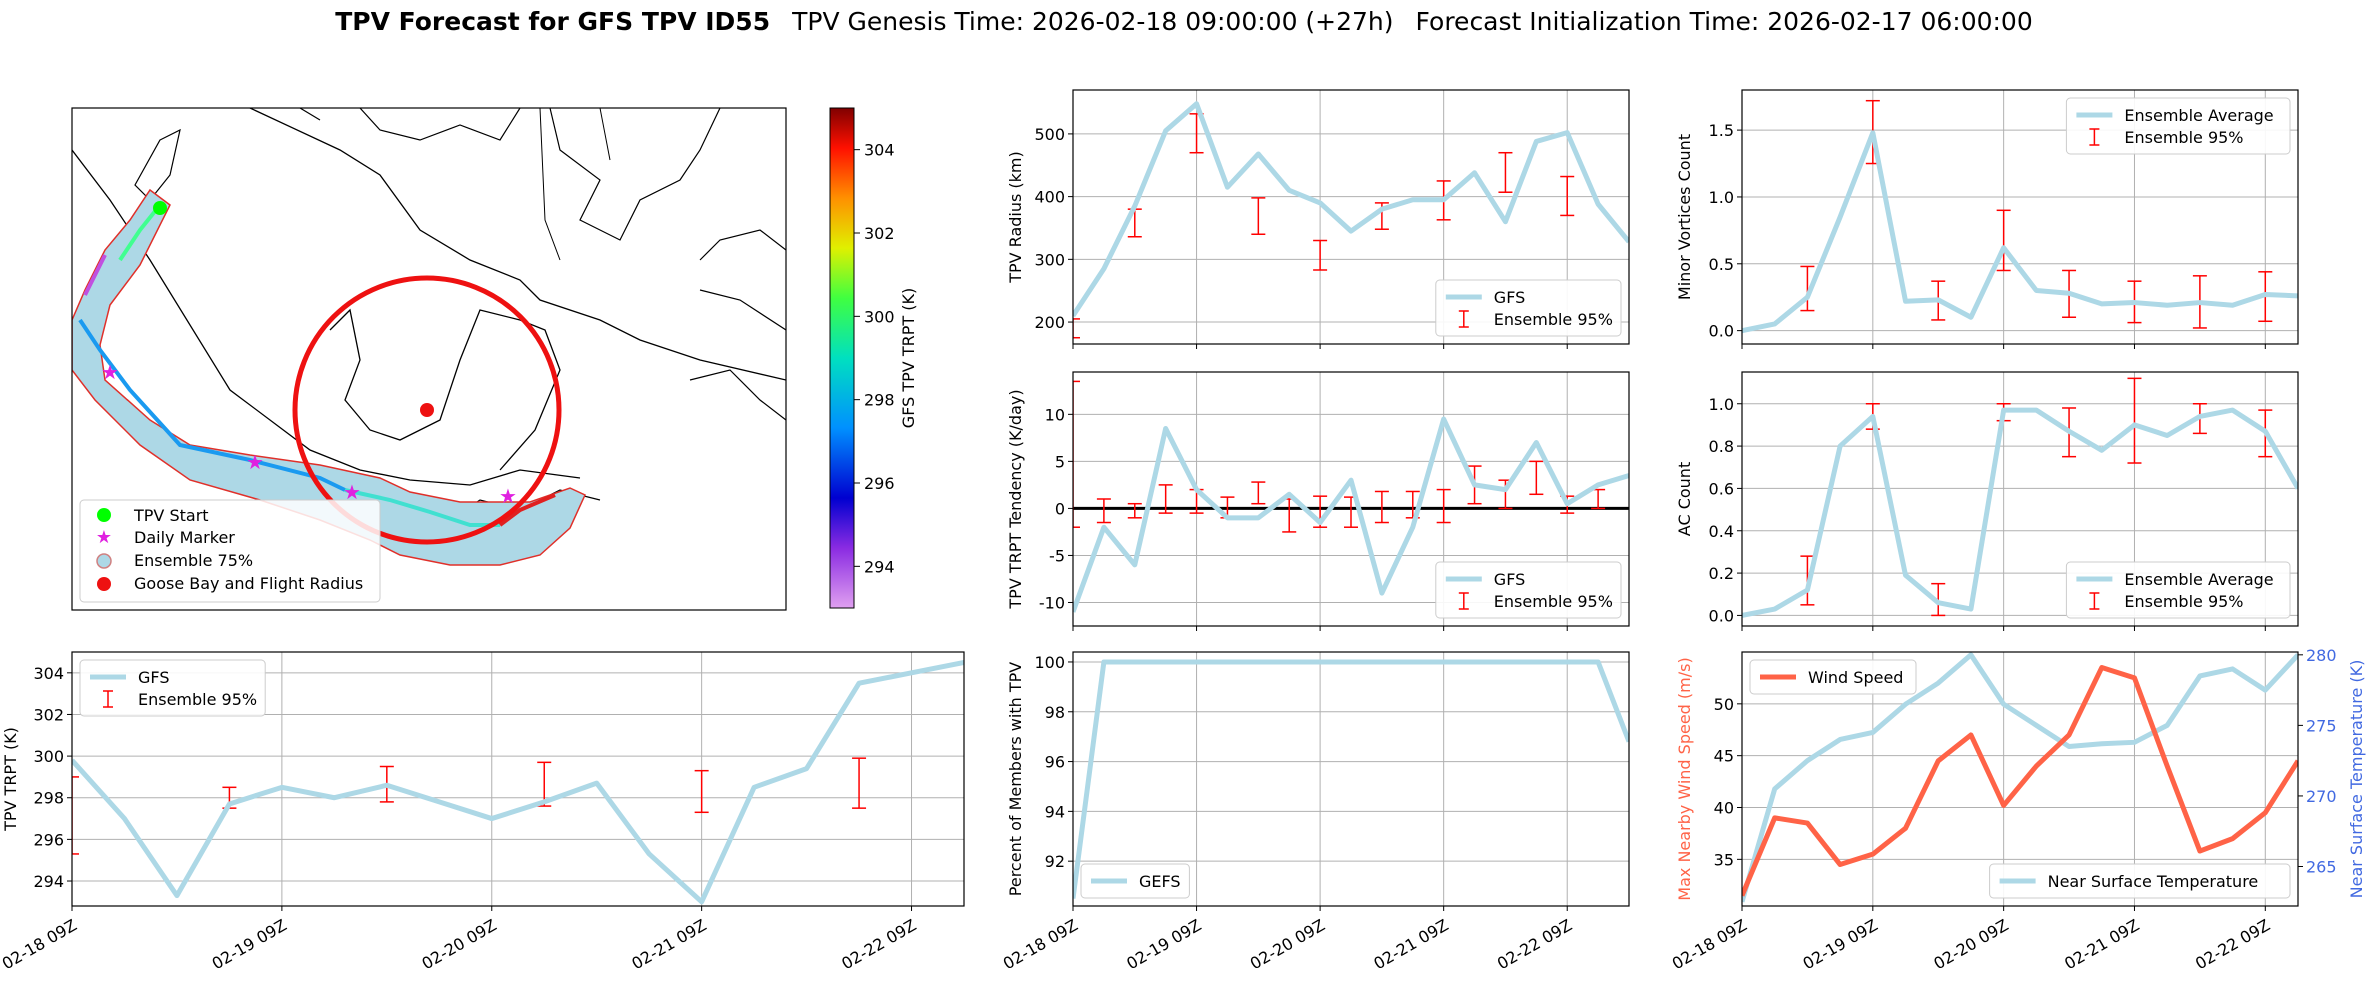 This screenshot has width=2368, height=982. What do you see at coordinates (104, 584) in the screenshot?
I see `legend-goose-bay-icon` at bounding box center [104, 584].